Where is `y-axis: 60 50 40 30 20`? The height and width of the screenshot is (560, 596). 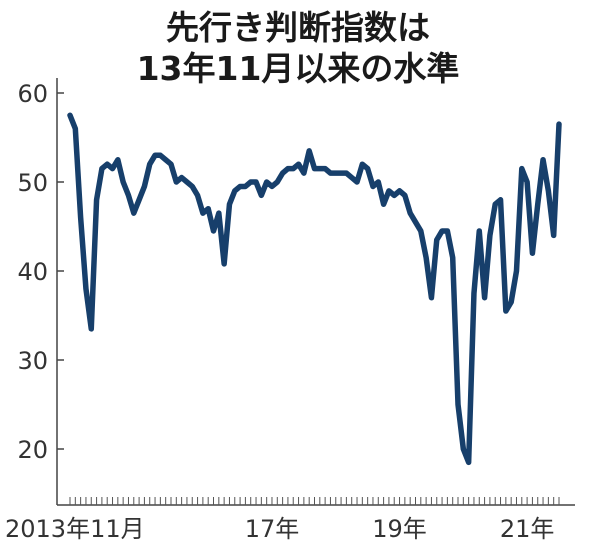 y-axis: 60 50 40 30 20 is located at coordinates (40, 272).